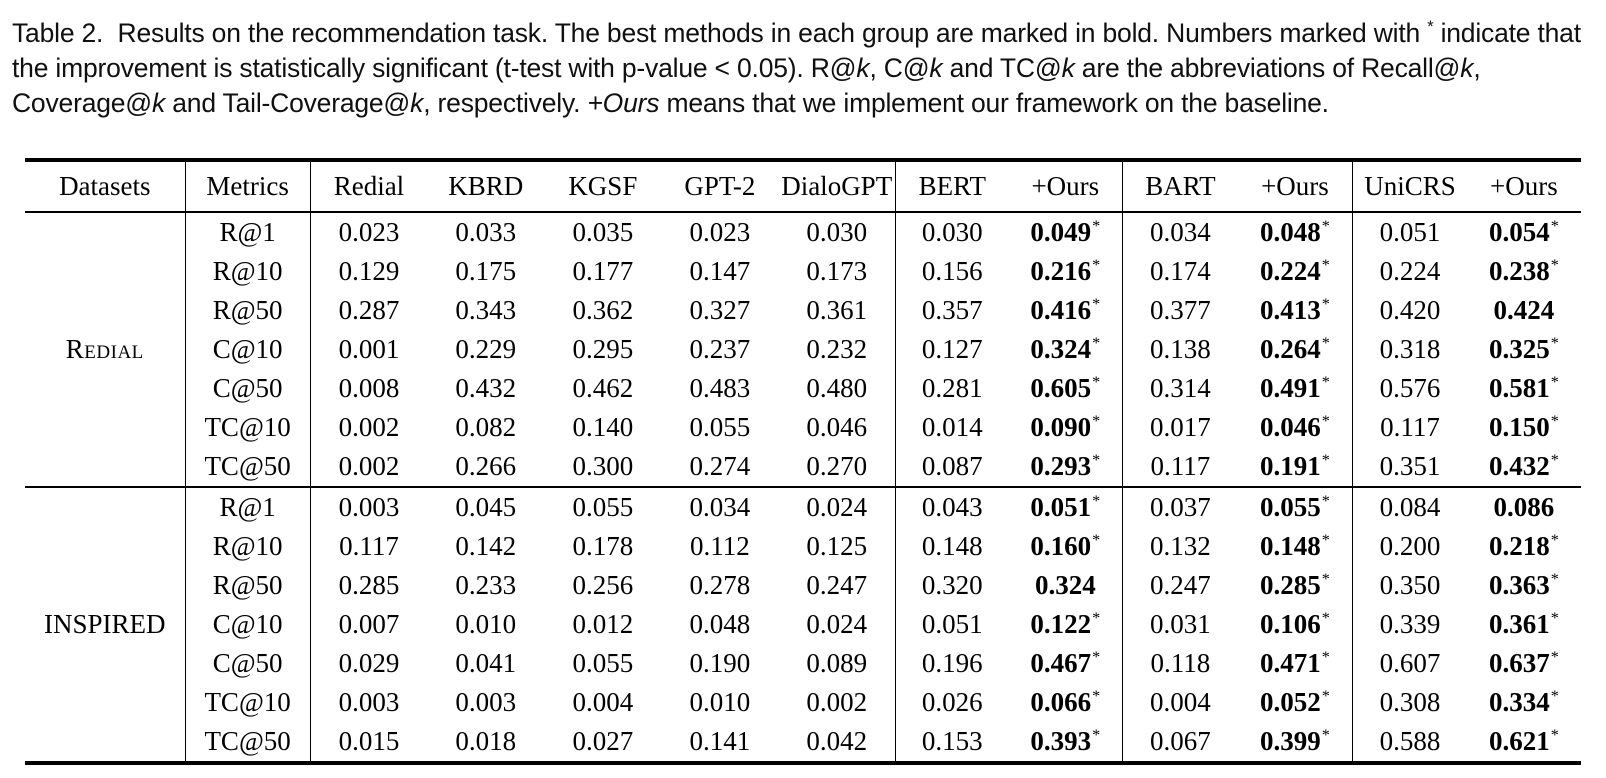 Image resolution: width=1606 pixels, height=778 pixels. What do you see at coordinates (1523, 349) in the screenshot?
I see `value-cell: 0.325*` at bounding box center [1523, 349].